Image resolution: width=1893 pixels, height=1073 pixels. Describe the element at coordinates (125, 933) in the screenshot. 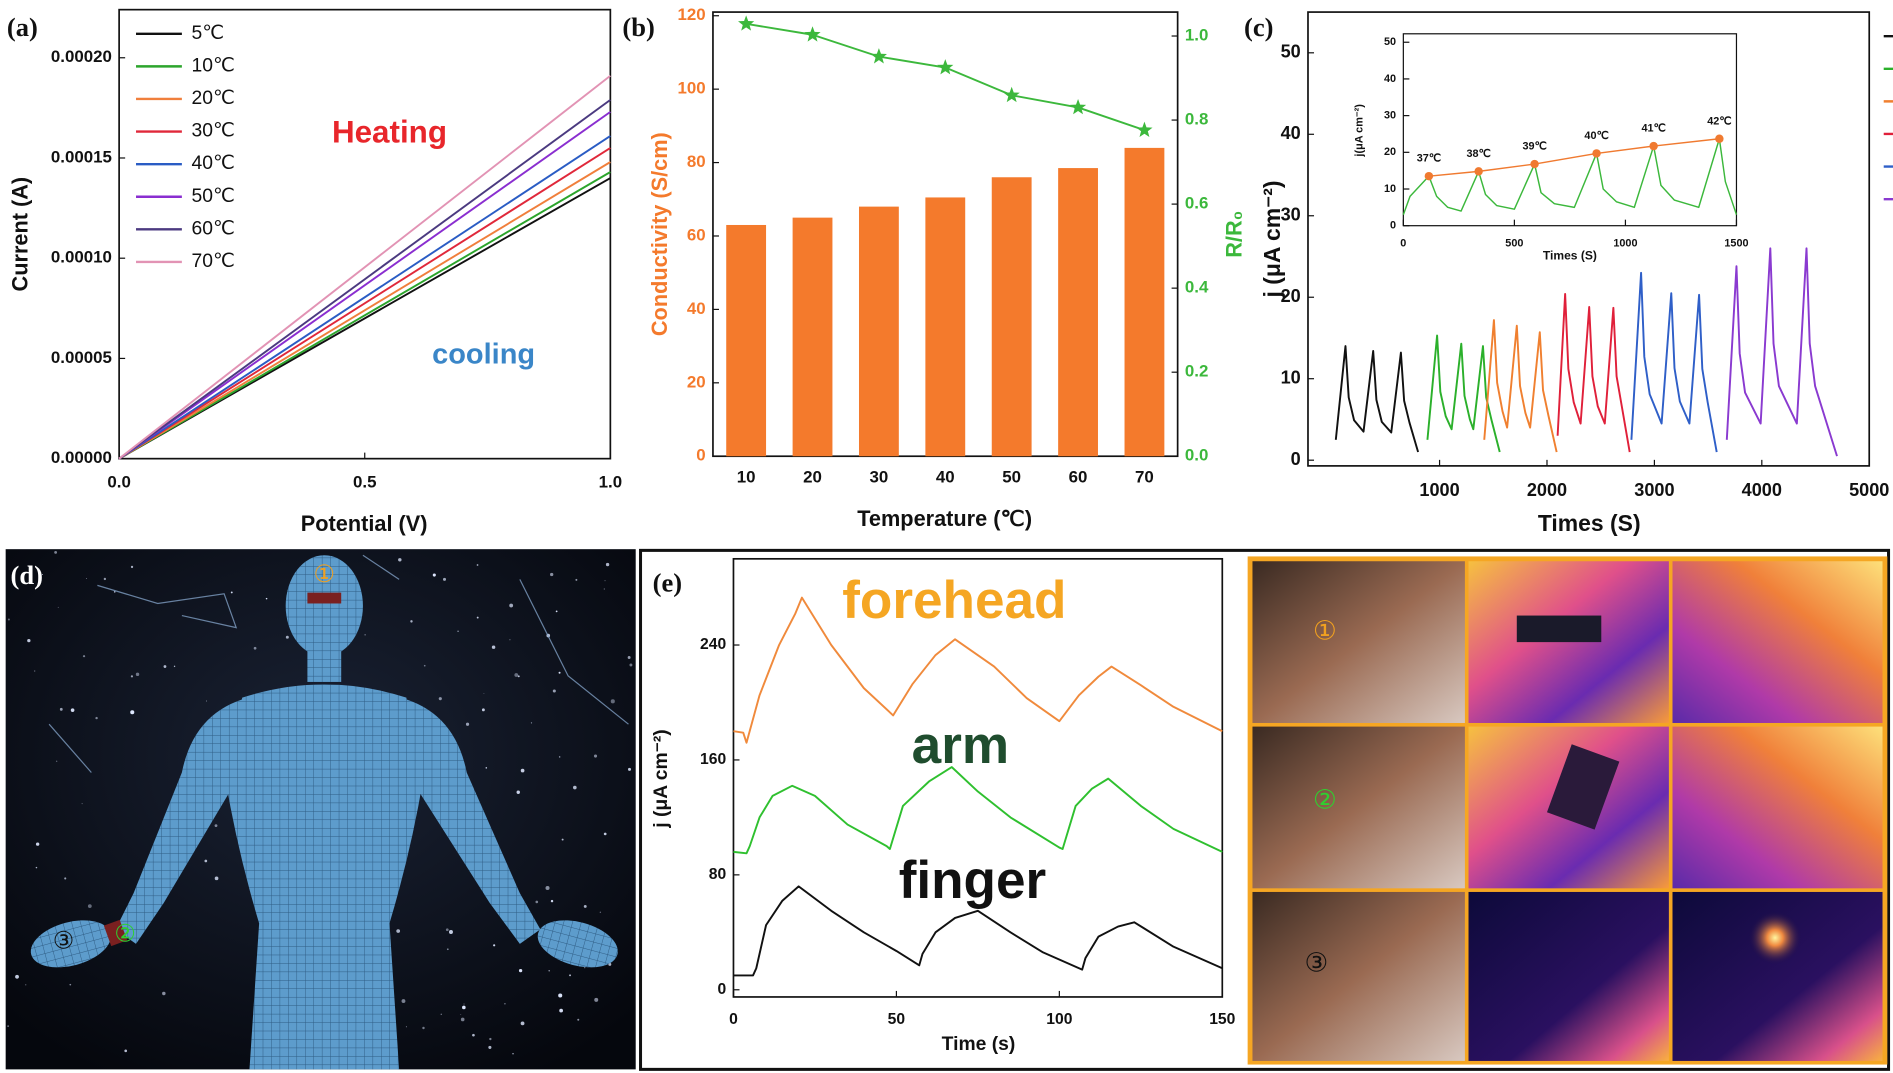

I see `site-marker: ②` at that location.